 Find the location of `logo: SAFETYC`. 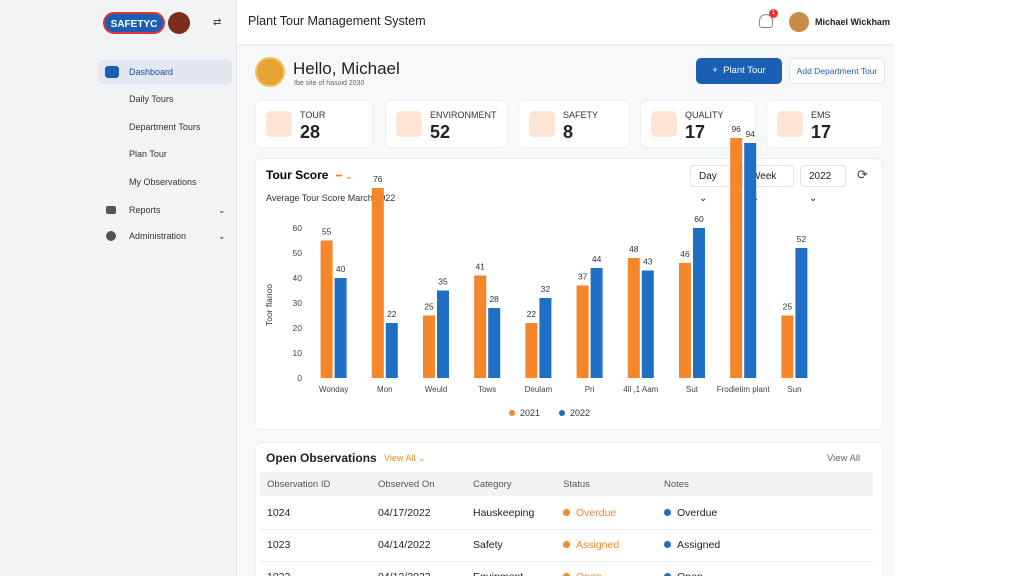

logo: SAFETYC is located at coordinates (134, 23).